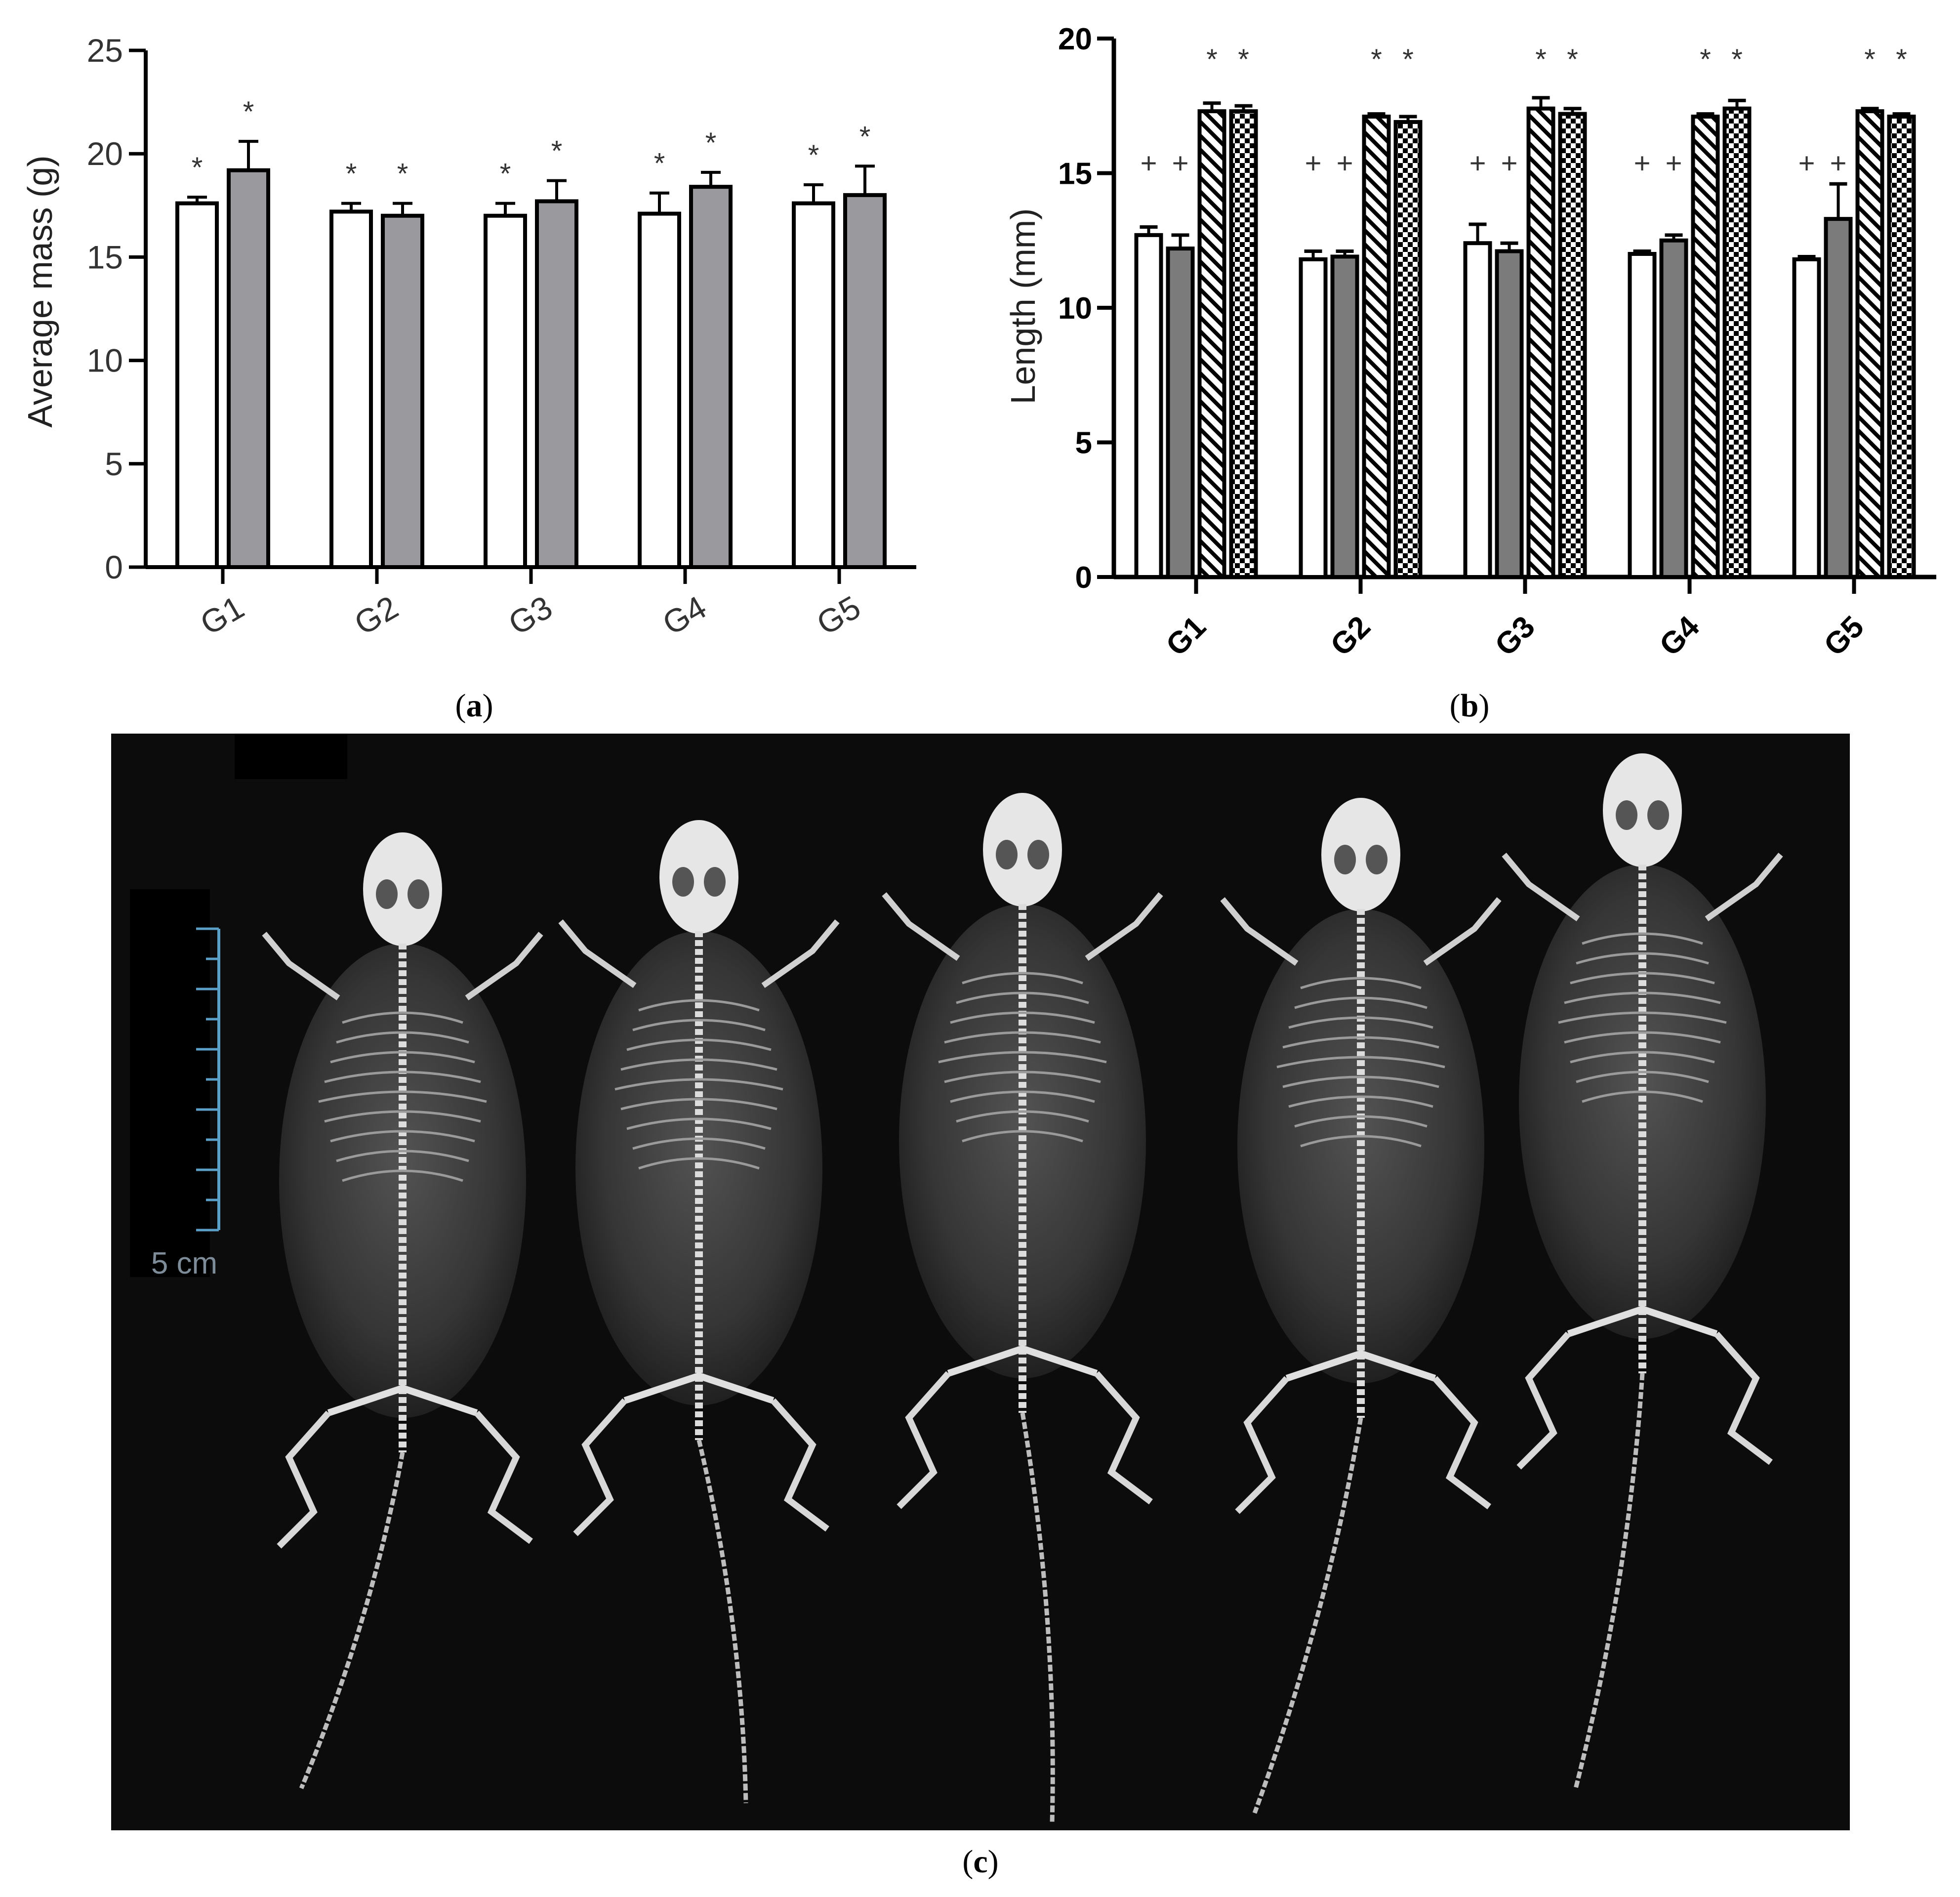  Describe the element at coordinates (222, 615) in the screenshot. I see `chart-a-x-tick-label: G1` at that location.